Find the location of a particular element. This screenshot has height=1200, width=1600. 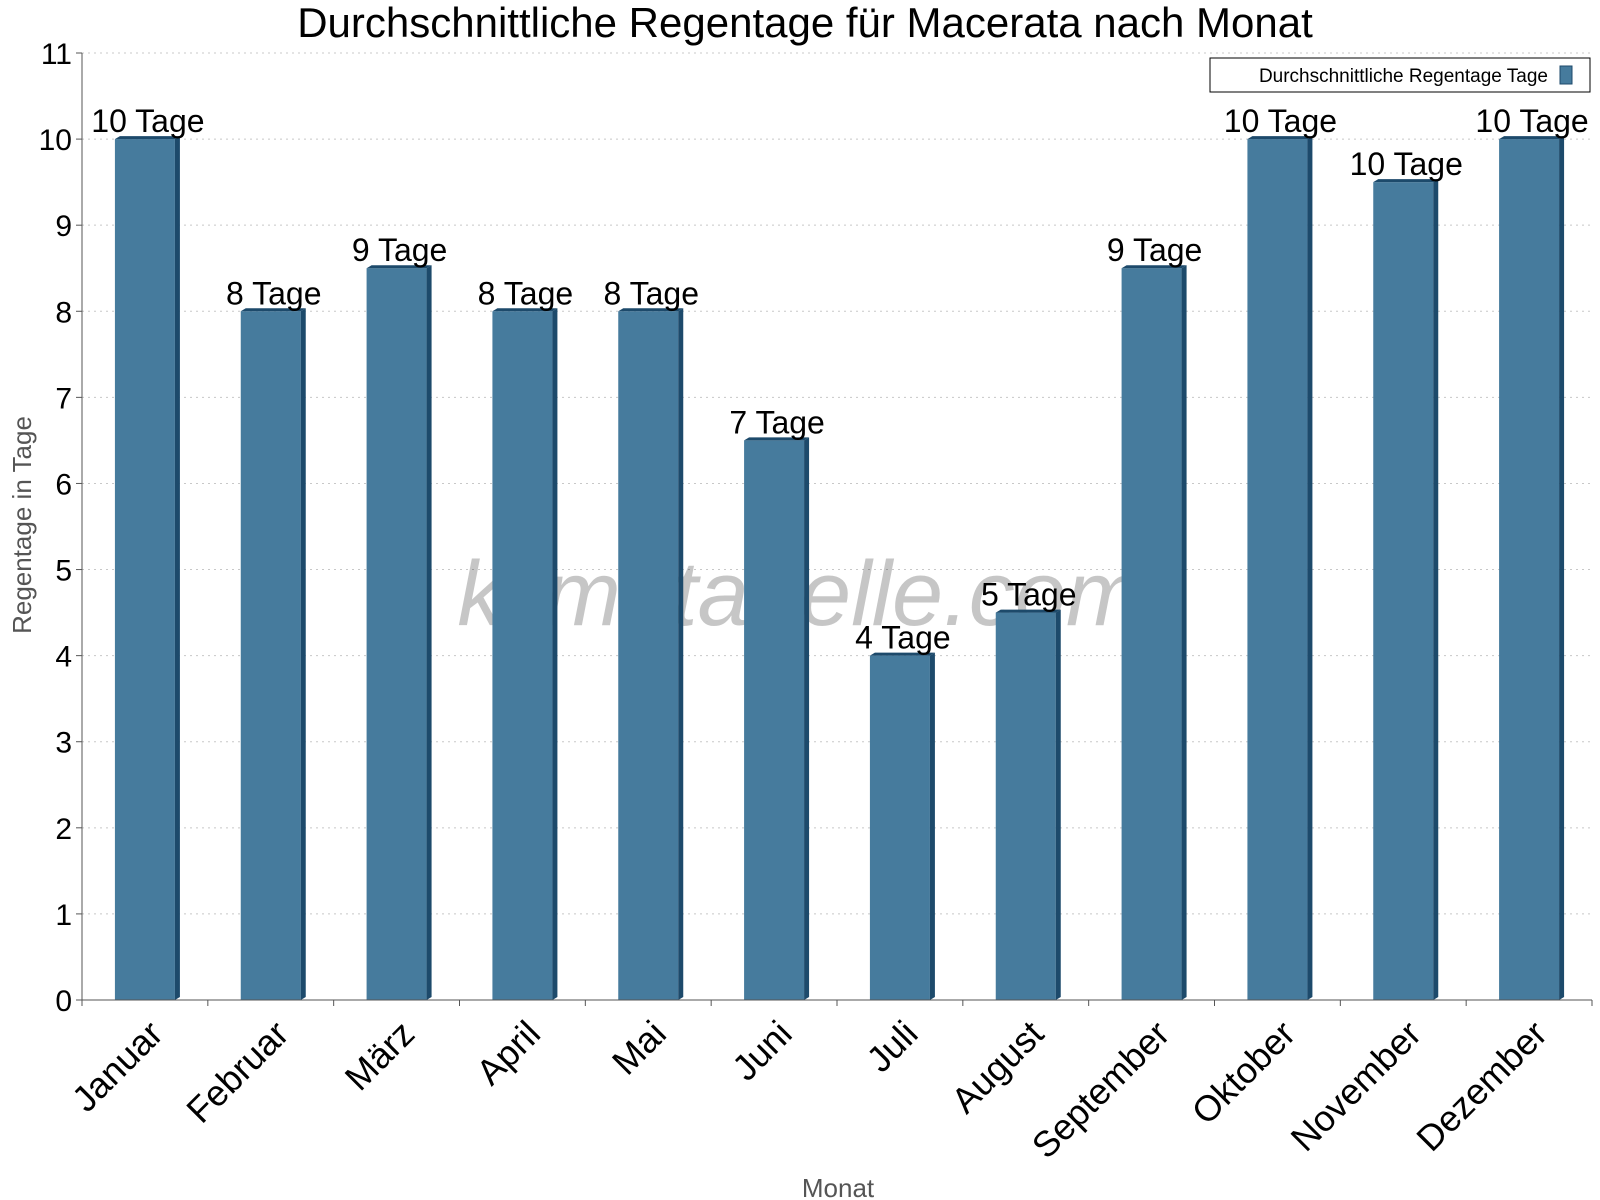

y-tick-label-3: 3 is located at coordinates (63, 743).